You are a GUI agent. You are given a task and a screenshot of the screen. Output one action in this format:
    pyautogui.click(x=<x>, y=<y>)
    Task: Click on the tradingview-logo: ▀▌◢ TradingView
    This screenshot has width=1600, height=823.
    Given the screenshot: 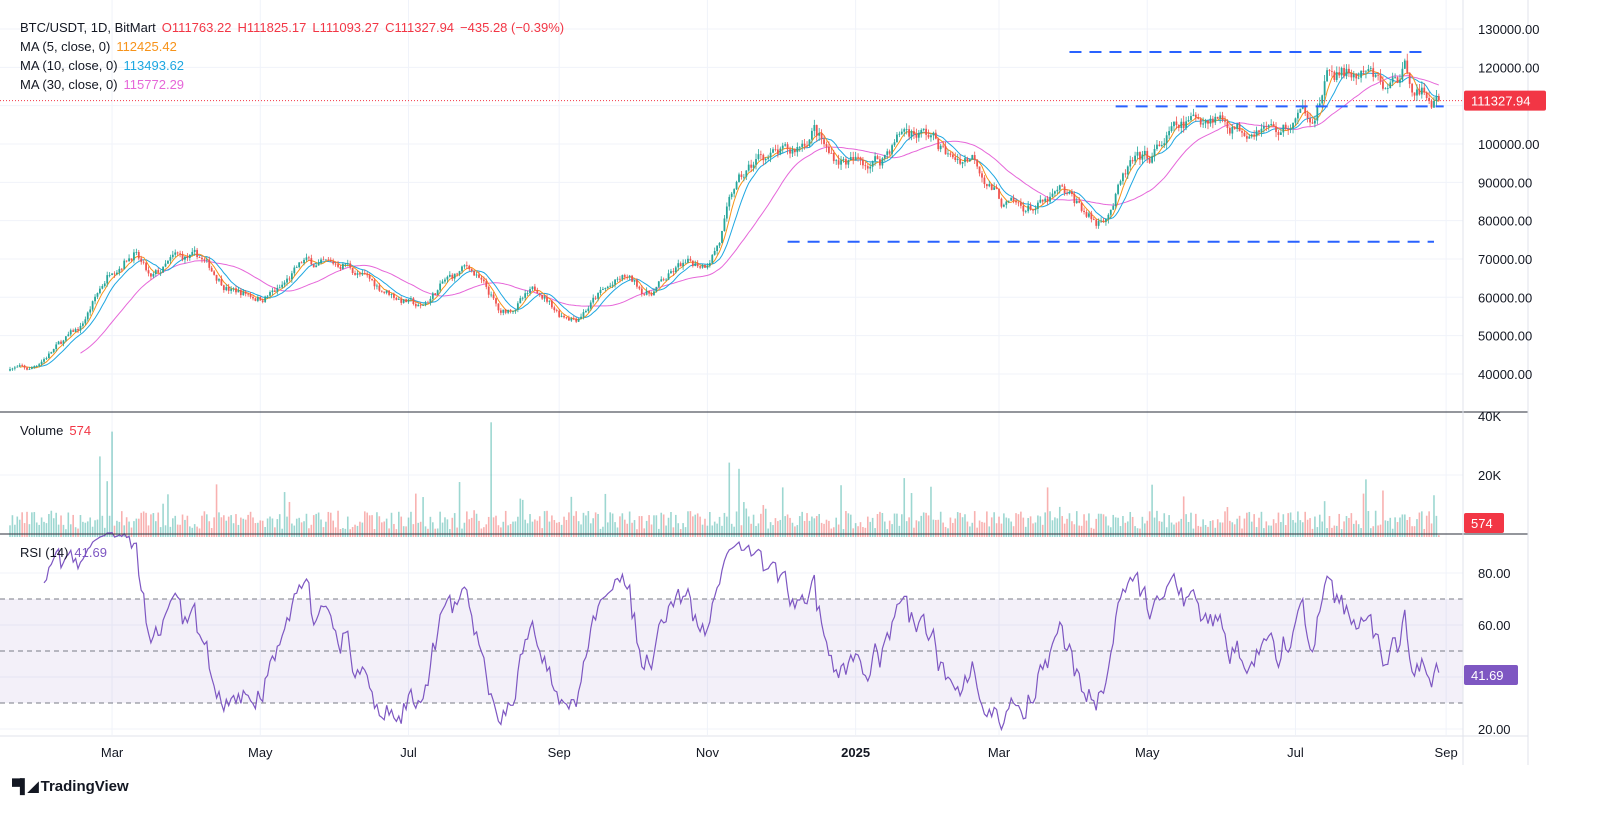 What is the action you would take?
    pyautogui.click(x=70, y=786)
    